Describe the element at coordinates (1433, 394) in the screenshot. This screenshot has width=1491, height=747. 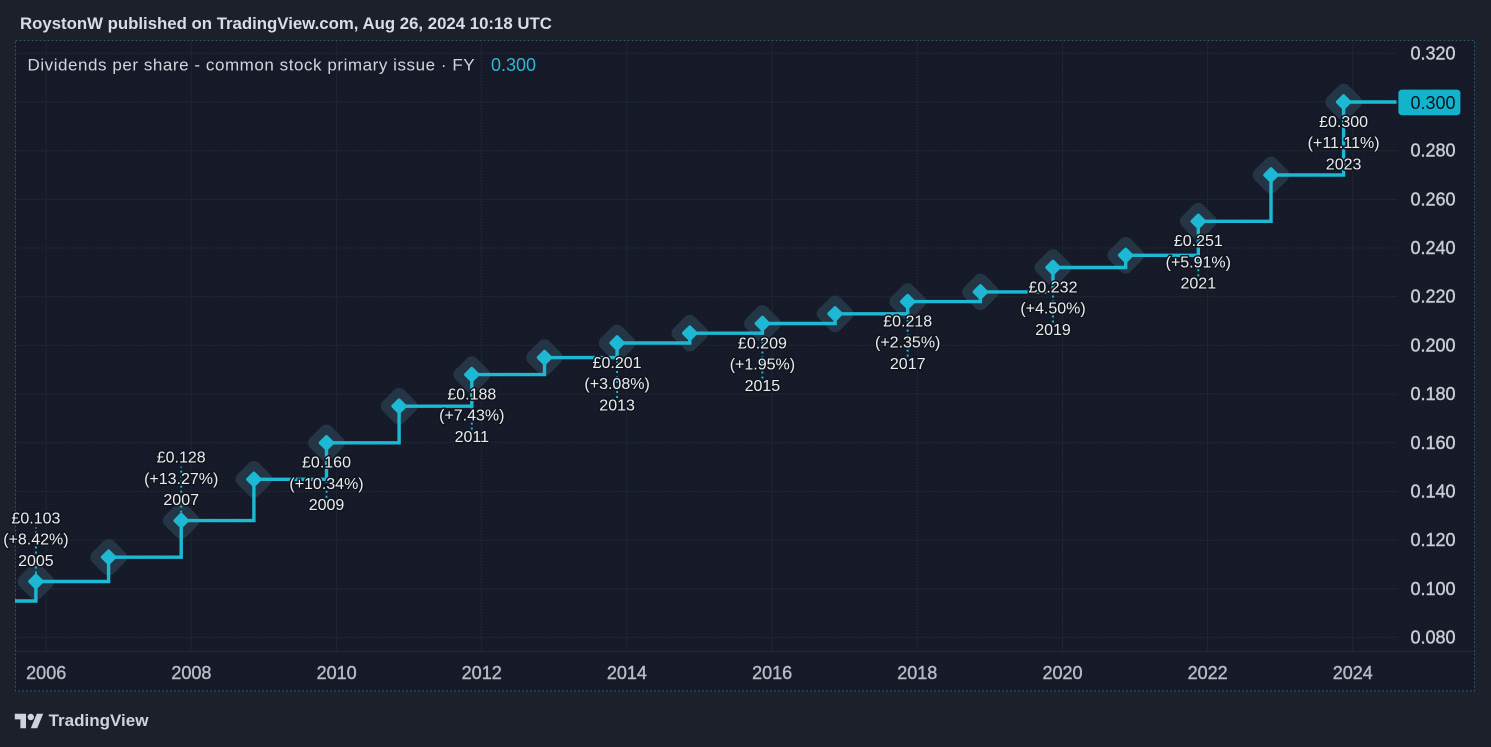
I see `svg-text: 0.180` at that location.